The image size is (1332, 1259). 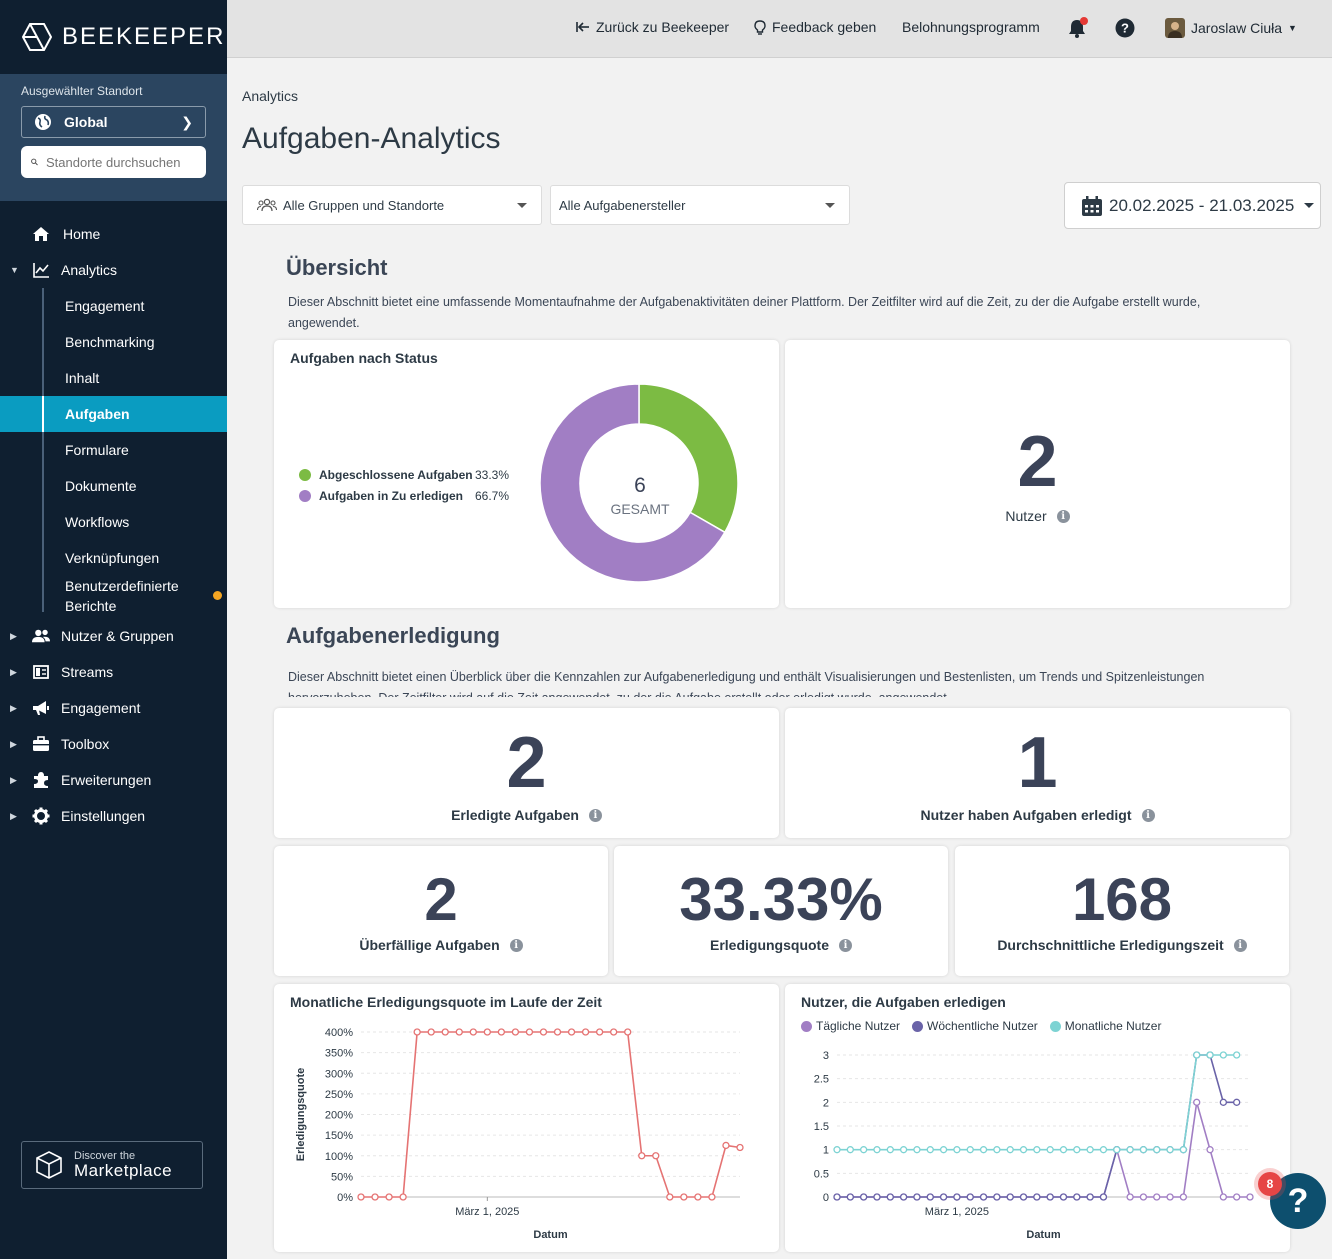 What do you see at coordinates (404, 475) in the screenshot?
I see `legend-completed: Abgeschlossene Aufgaben 33.3%` at bounding box center [404, 475].